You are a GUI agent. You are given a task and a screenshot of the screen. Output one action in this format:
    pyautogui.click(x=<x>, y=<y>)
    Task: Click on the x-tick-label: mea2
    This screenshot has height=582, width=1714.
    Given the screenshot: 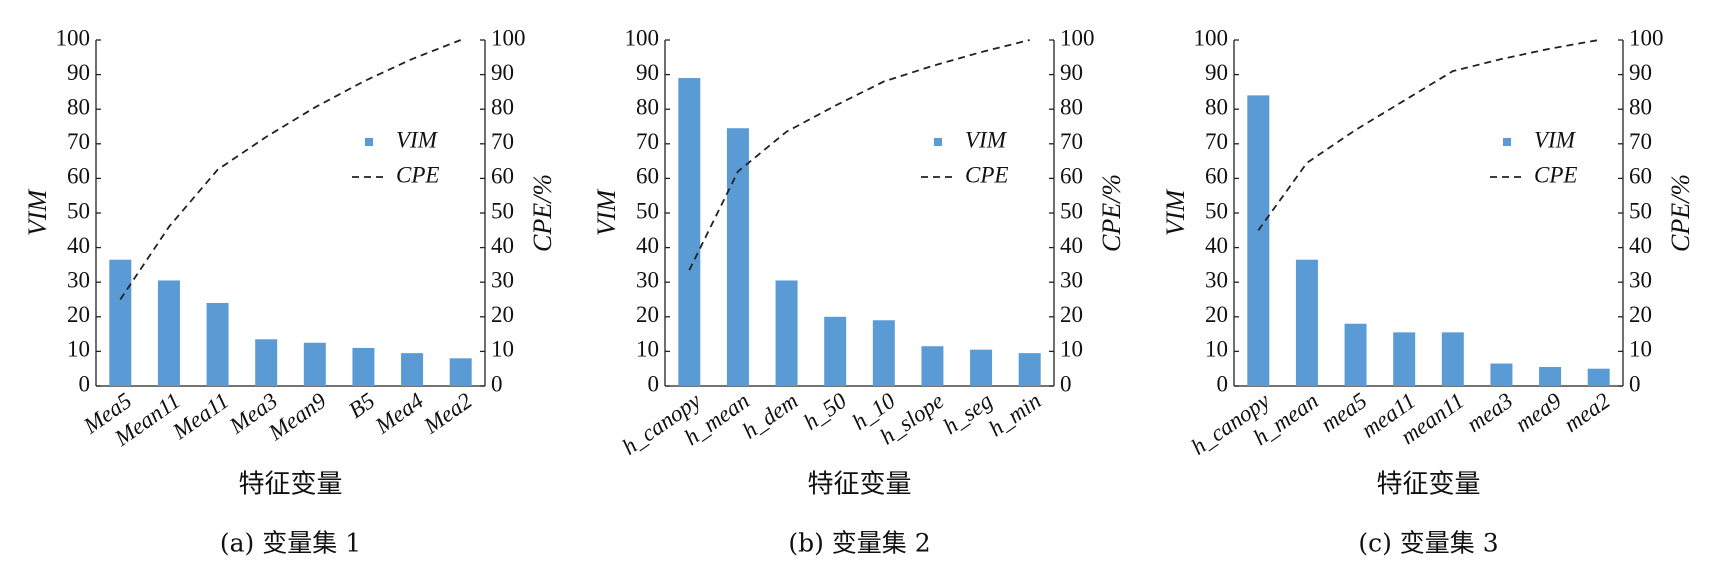 What is the action you would take?
    pyautogui.click(x=1586, y=412)
    